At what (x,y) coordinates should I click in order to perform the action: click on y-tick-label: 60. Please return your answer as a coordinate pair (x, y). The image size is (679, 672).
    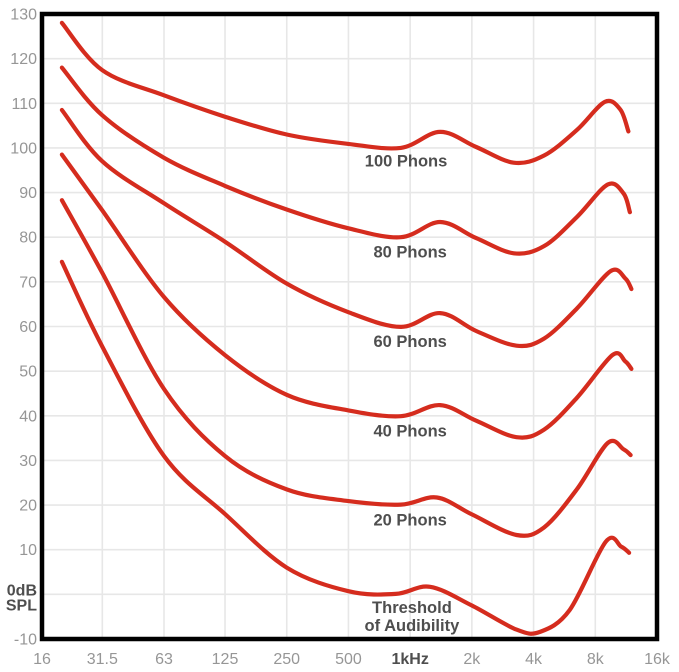
    Looking at the image, I should click on (28, 327).